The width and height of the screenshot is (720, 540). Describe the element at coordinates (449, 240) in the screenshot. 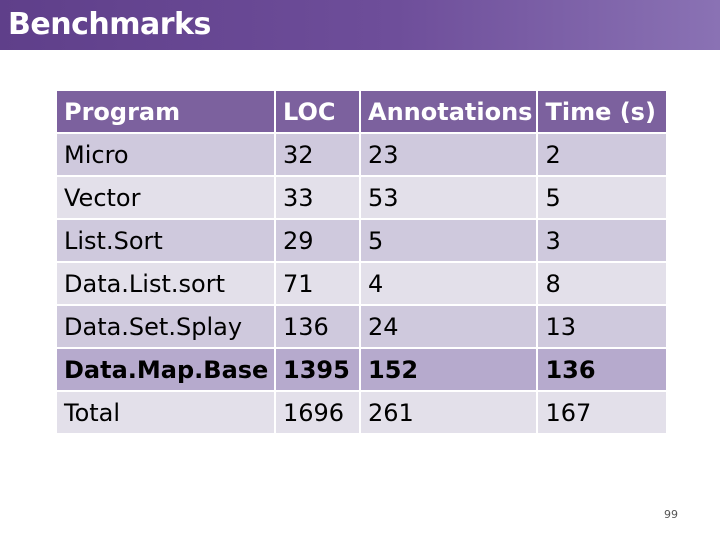

I see `cell-annotations: 5` at that location.